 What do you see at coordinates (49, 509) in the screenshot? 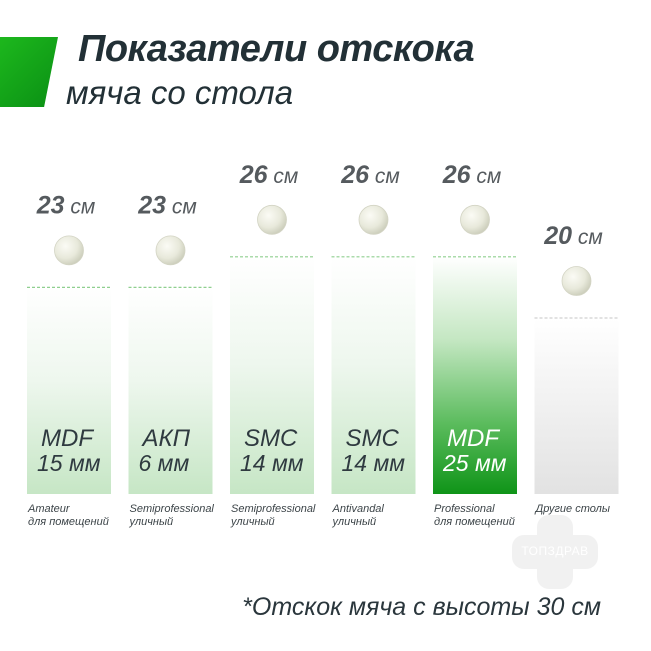
I see `bar-caption: Amateur` at bounding box center [49, 509].